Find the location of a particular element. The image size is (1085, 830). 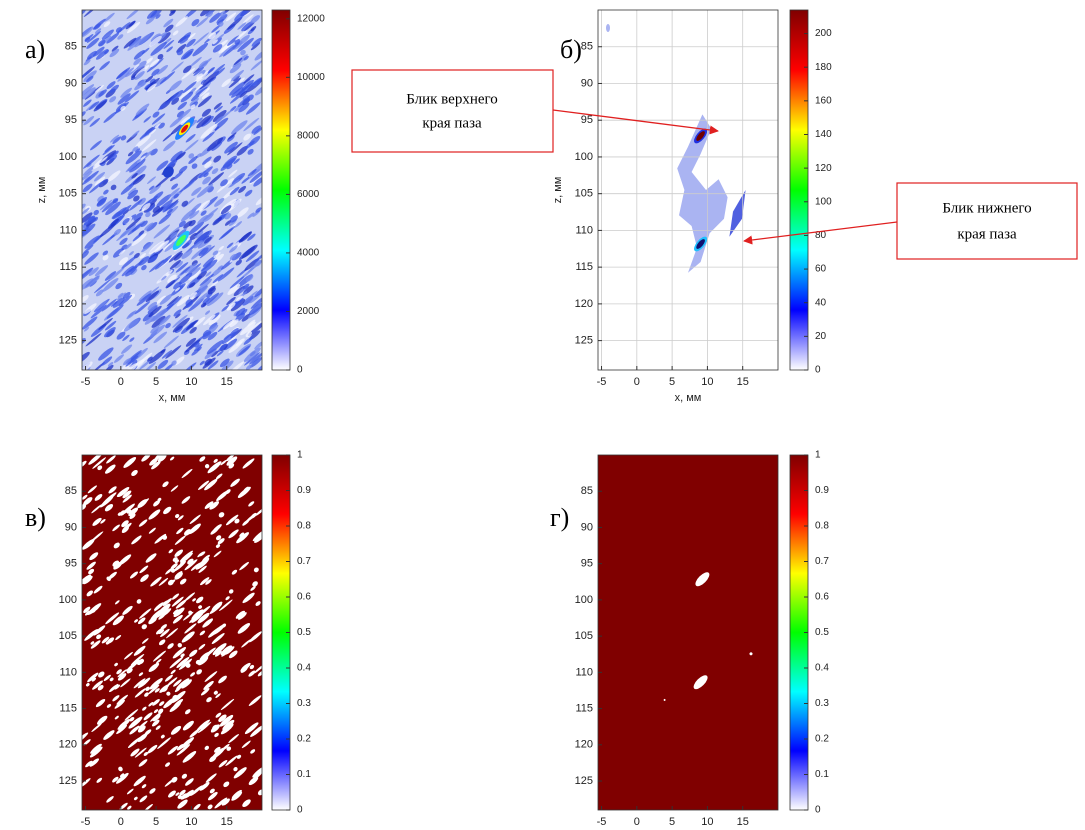

x-tick-label: 10 is located at coordinates (707, 822).